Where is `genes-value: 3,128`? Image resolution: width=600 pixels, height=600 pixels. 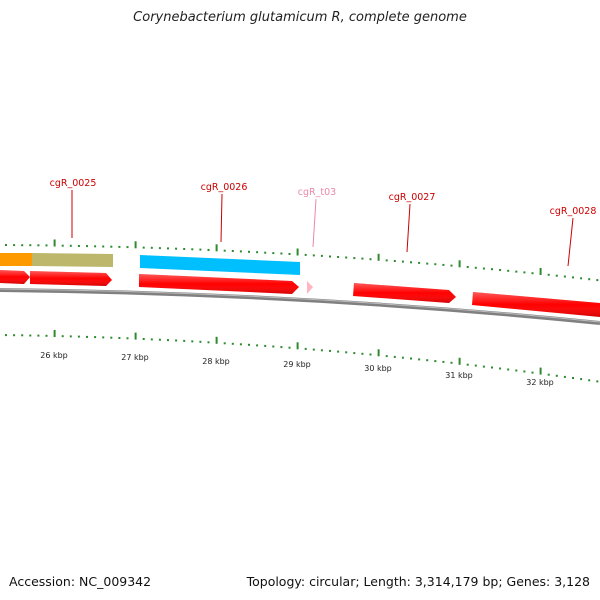
genes-value: 3,128 is located at coordinates (572, 581).